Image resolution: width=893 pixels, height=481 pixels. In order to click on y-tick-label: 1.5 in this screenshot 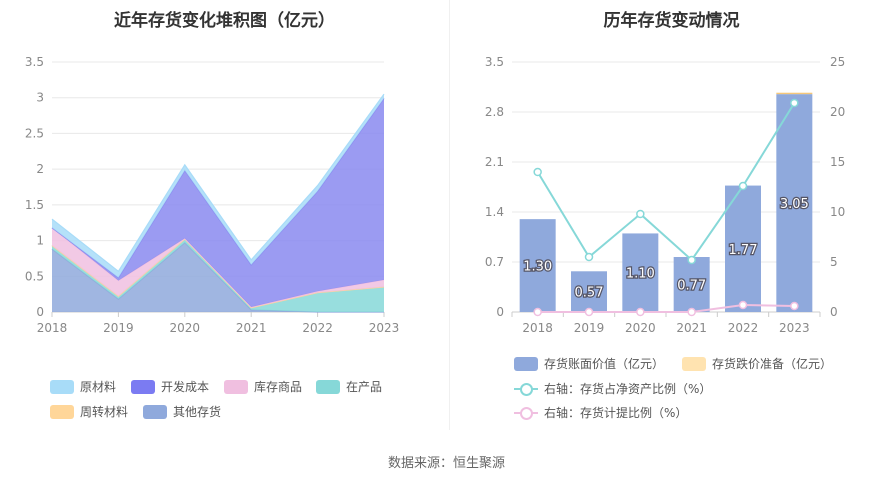, I will do `click(34, 205)`.